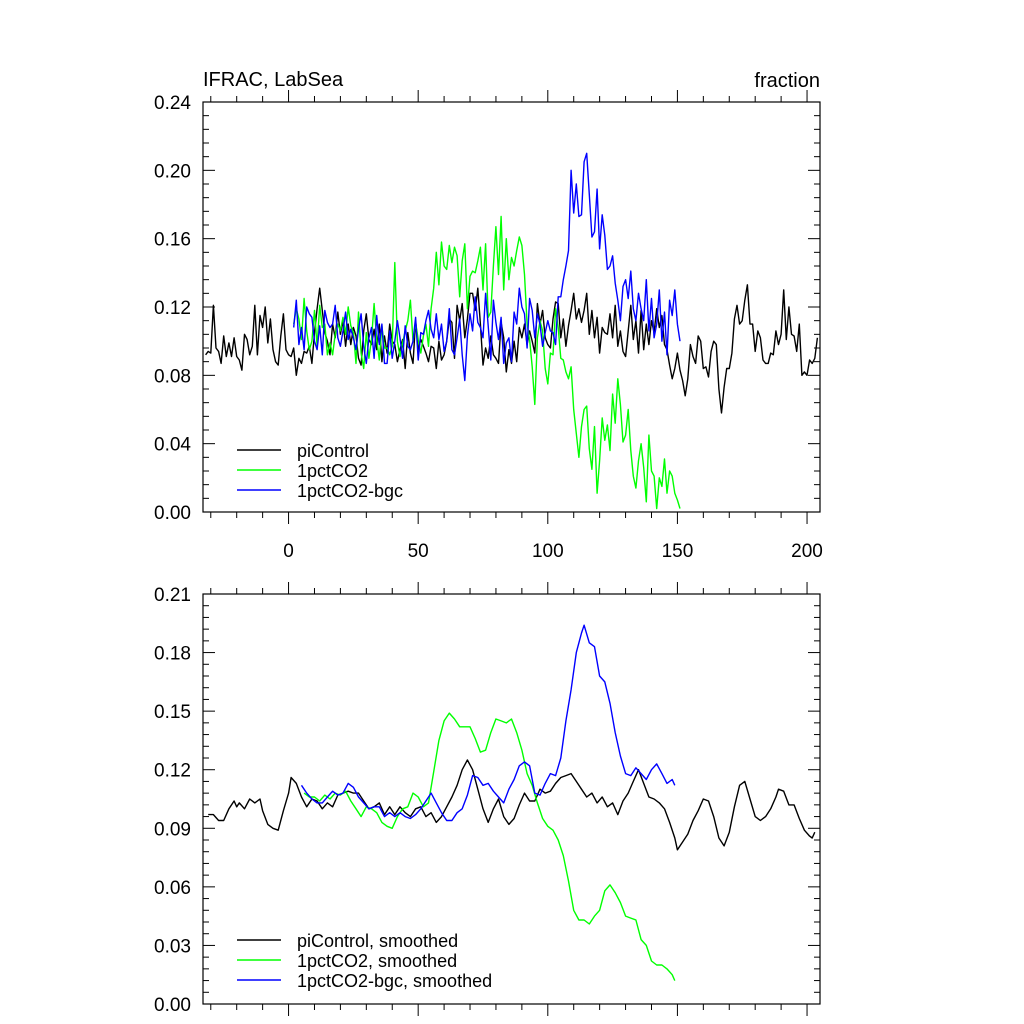 The height and width of the screenshot is (1024, 1024). What do you see at coordinates (350, 491) in the screenshot?
I see `legend-label: 1pctCO2-bgc` at bounding box center [350, 491].